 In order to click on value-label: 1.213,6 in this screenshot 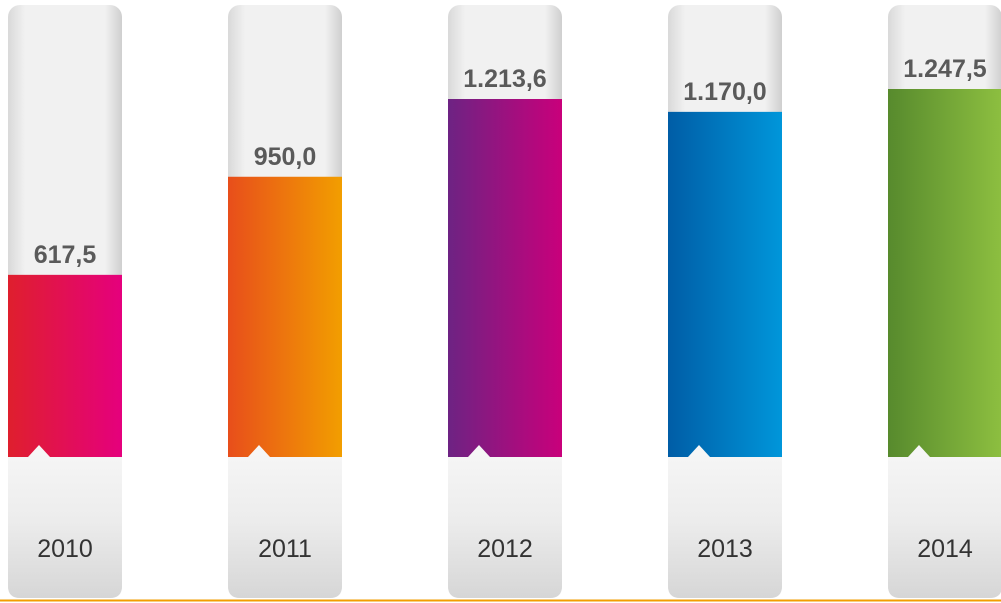, I will do `click(504, 79)`.